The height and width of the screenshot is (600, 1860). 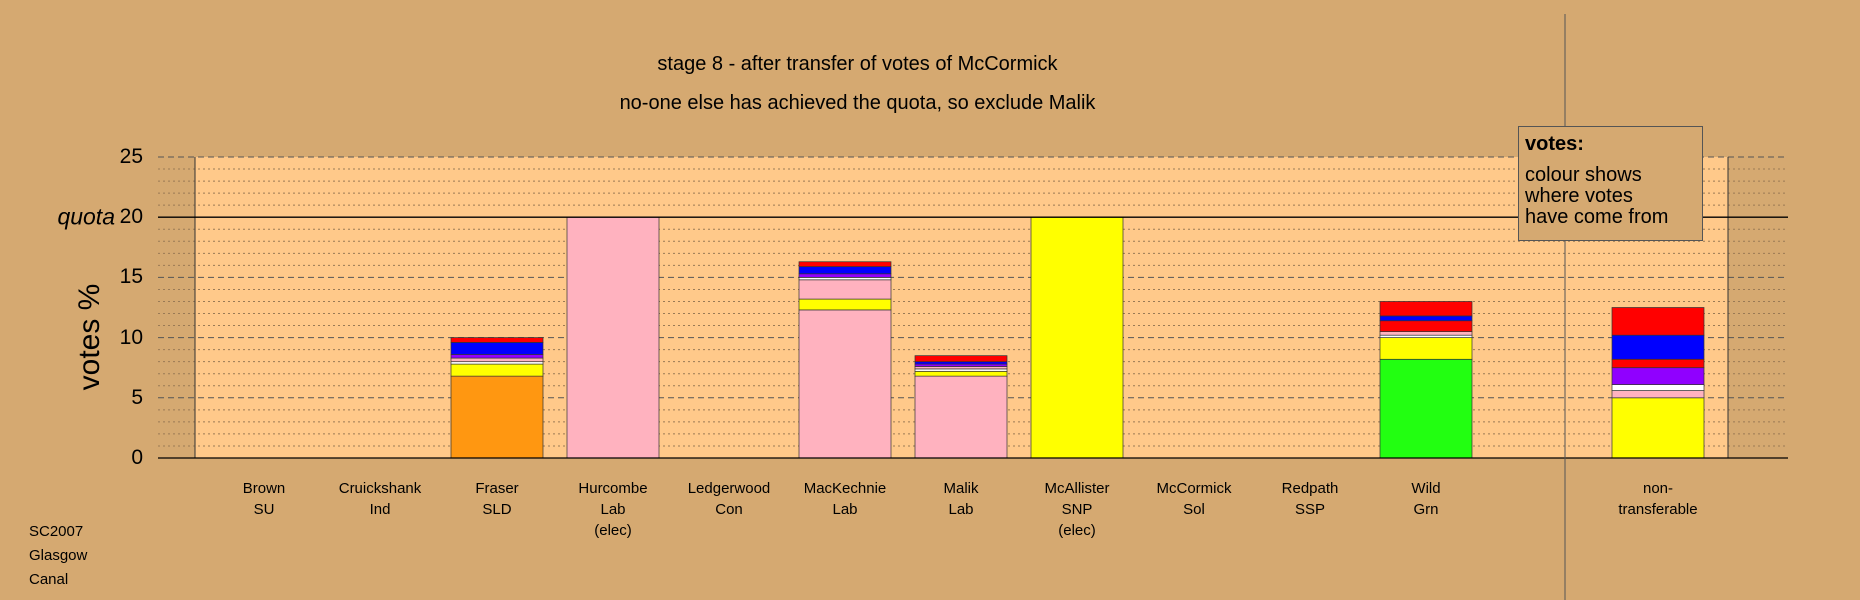 I want to click on footer-election: SC2007, so click(x=56, y=531).